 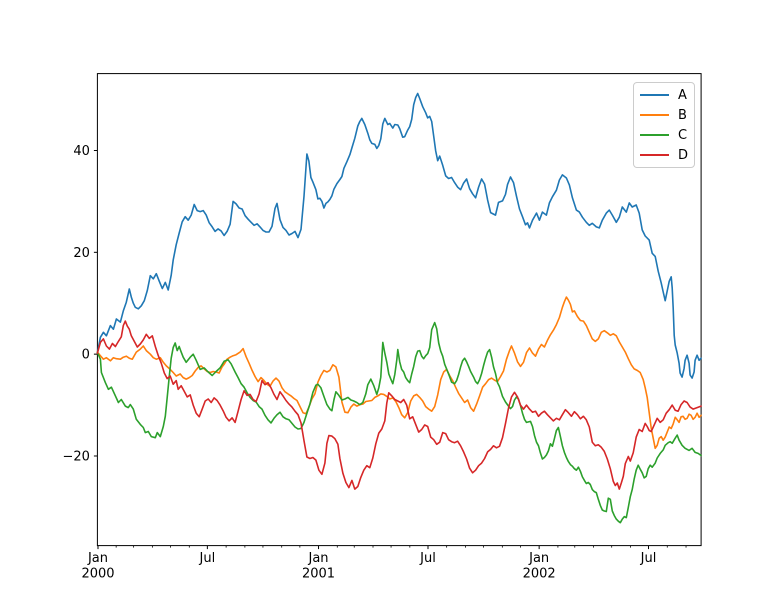 I want to click on legend-item: C, so click(x=664, y=135).